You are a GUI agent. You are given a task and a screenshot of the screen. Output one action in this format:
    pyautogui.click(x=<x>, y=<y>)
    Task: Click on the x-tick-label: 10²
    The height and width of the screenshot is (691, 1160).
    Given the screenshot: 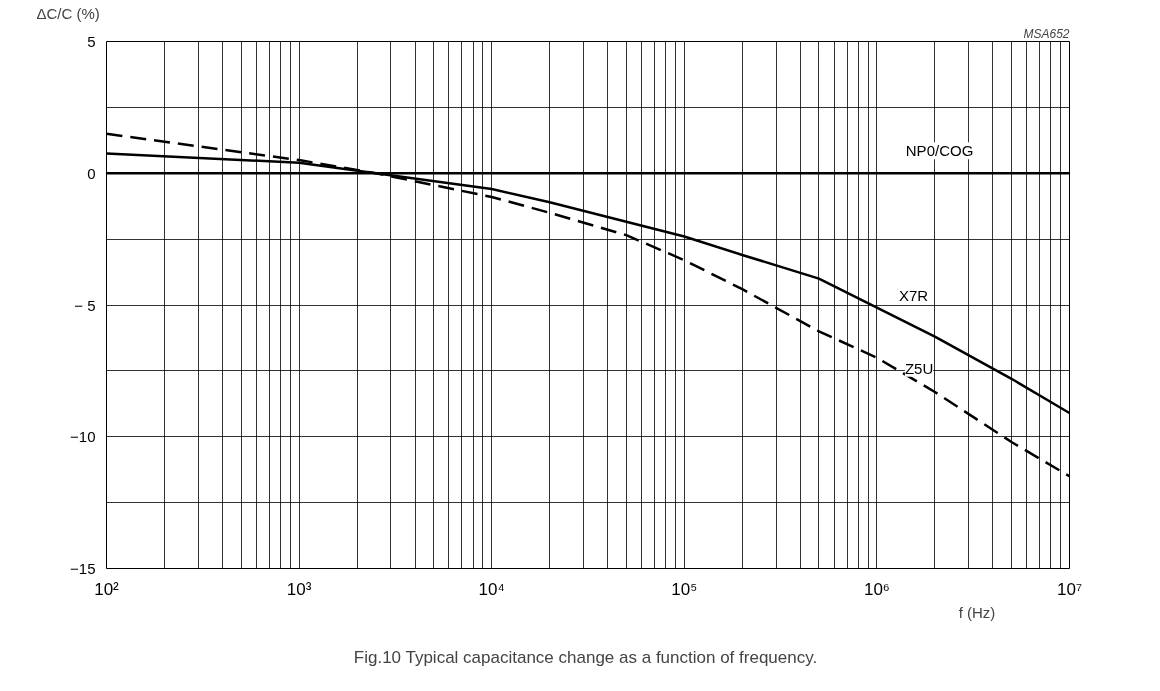 What is the action you would take?
    pyautogui.click(x=107, y=589)
    